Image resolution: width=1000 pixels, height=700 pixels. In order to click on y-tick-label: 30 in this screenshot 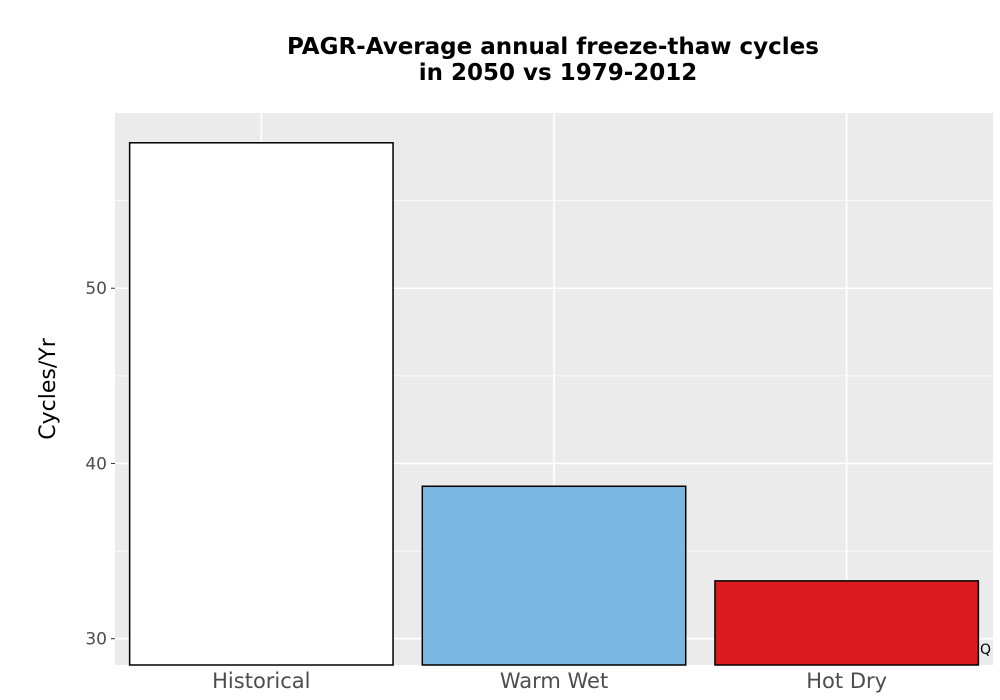, I will do `click(96, 640)`.